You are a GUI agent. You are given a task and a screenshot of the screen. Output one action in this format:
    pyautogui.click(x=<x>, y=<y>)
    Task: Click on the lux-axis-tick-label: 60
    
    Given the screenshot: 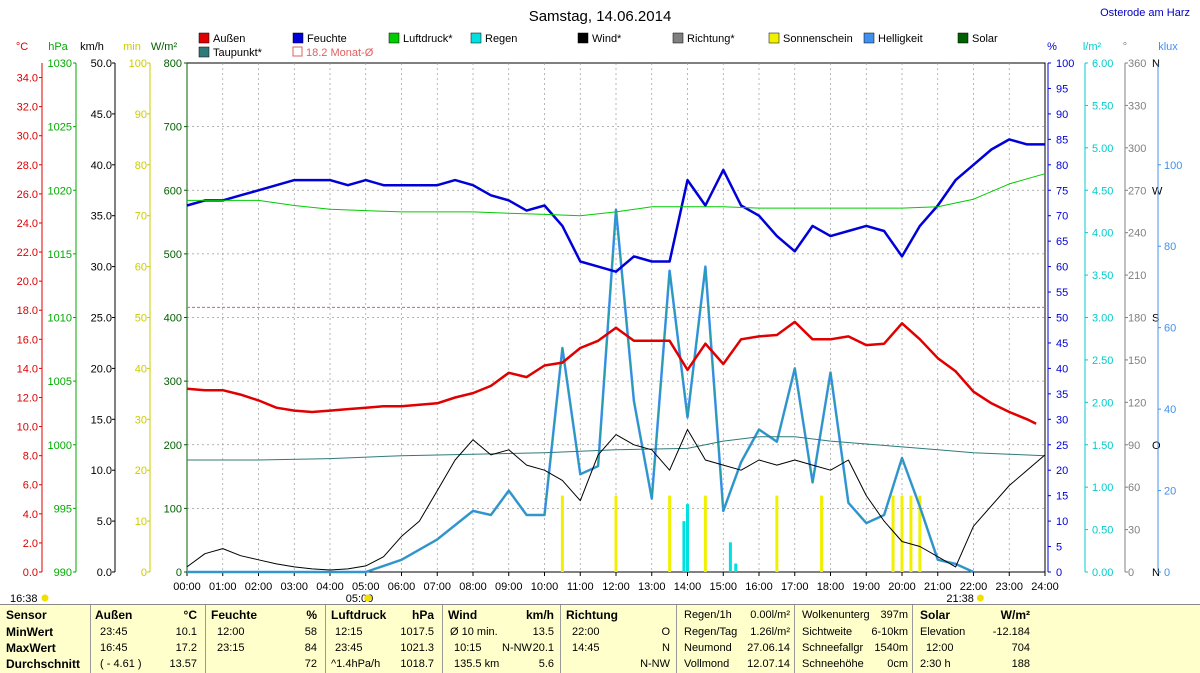 What is the action you would take?
    pyautogui.click(x=1170, y=329)
    